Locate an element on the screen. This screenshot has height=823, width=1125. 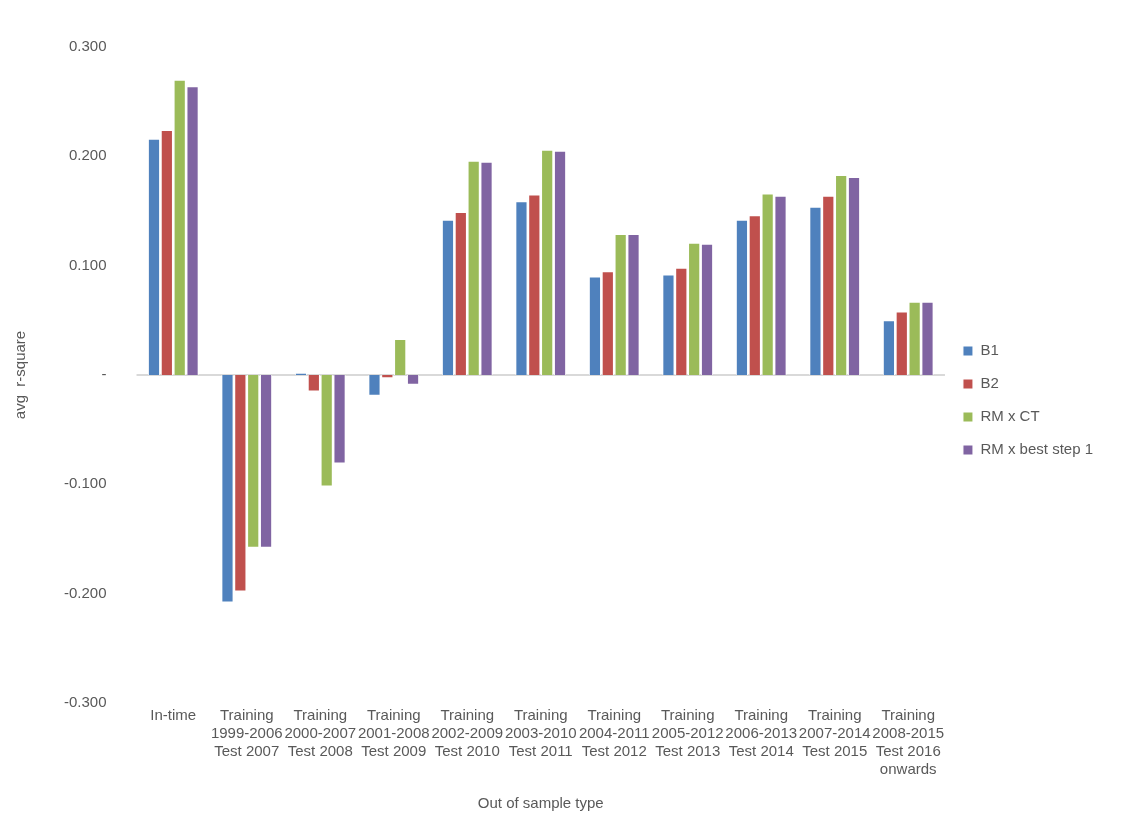
x-tick-label: Training 1999-2006 Test 2007 is located at coordinates (246, 733).